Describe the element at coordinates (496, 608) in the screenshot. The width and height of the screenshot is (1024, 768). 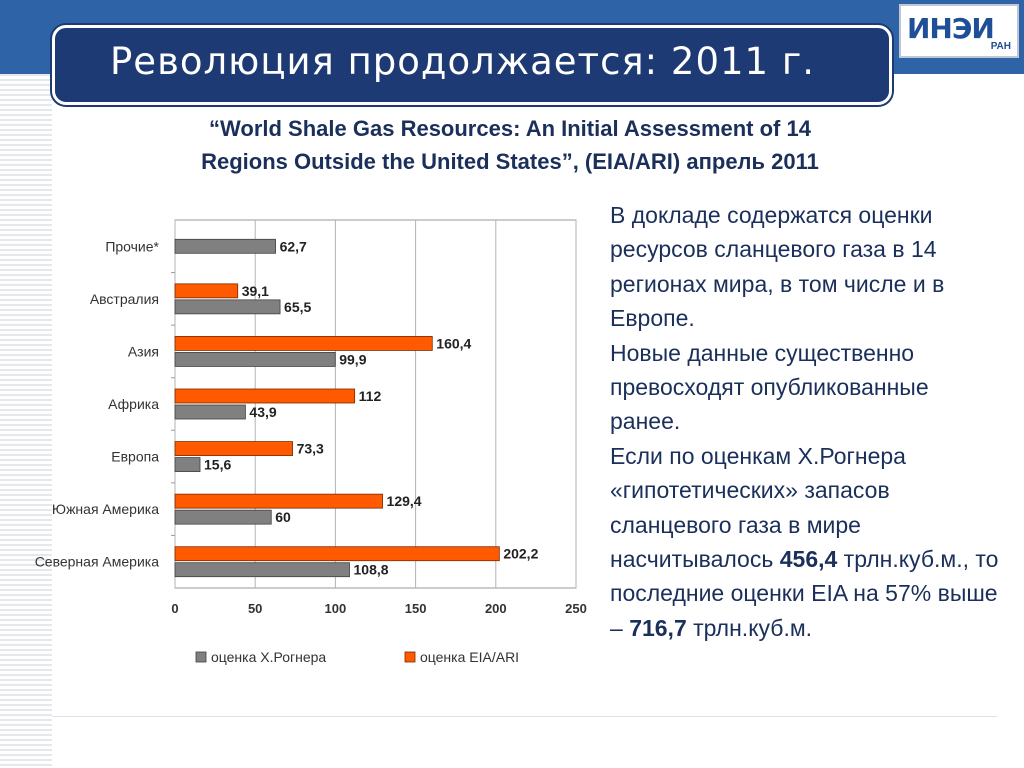
I see `x-tick-label: 200` at that location.